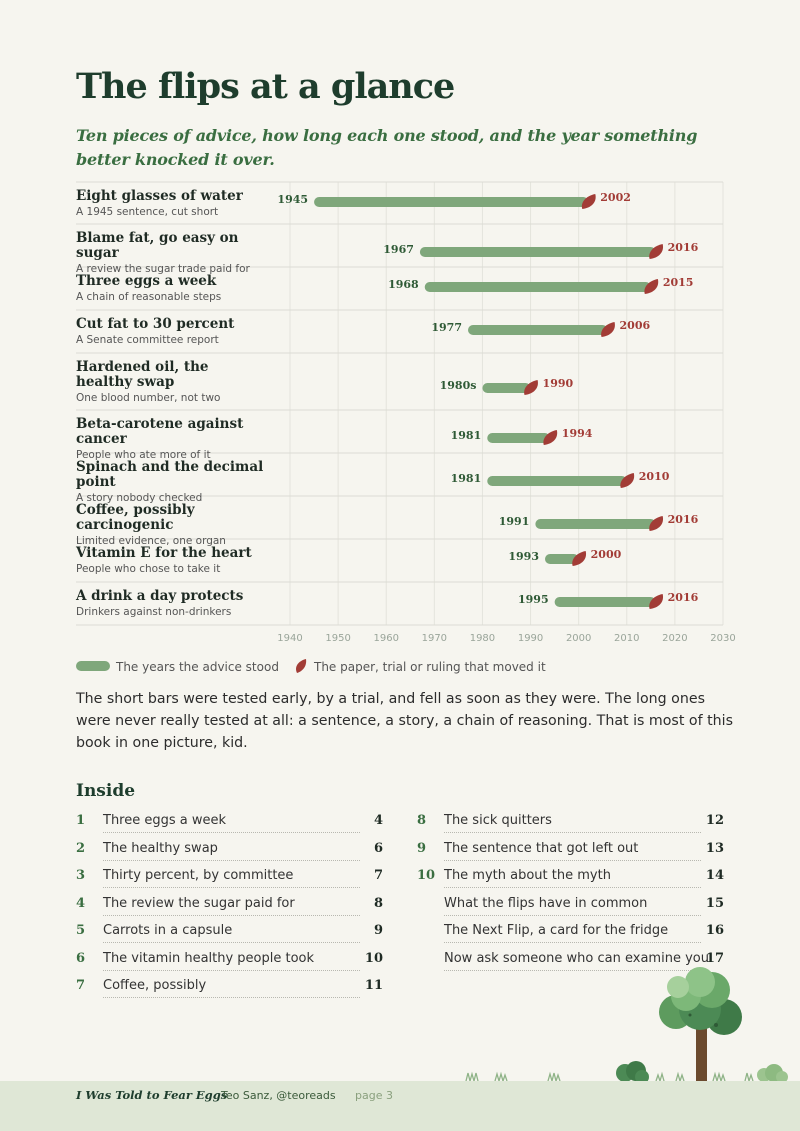 Image resolution: width=800 pixels, height=1131 pixels. Describe the element at coordinates (446, 327) in the screenshot. I see `start-year-label: 1977` at that location.